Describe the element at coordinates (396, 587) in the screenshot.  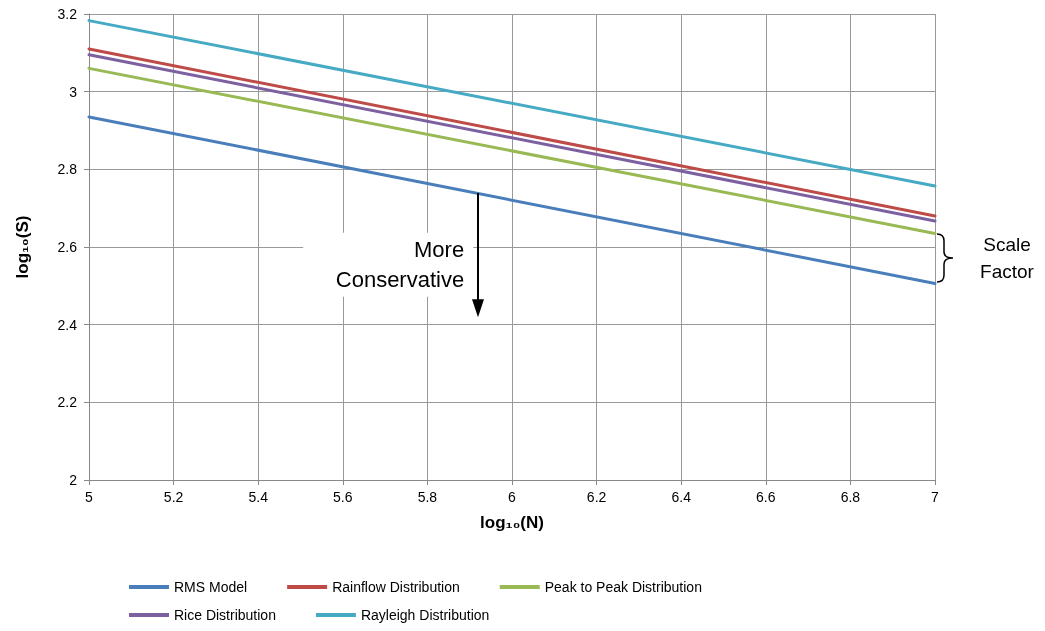
I see `legend-label: Rainflow Distribution` at that location.